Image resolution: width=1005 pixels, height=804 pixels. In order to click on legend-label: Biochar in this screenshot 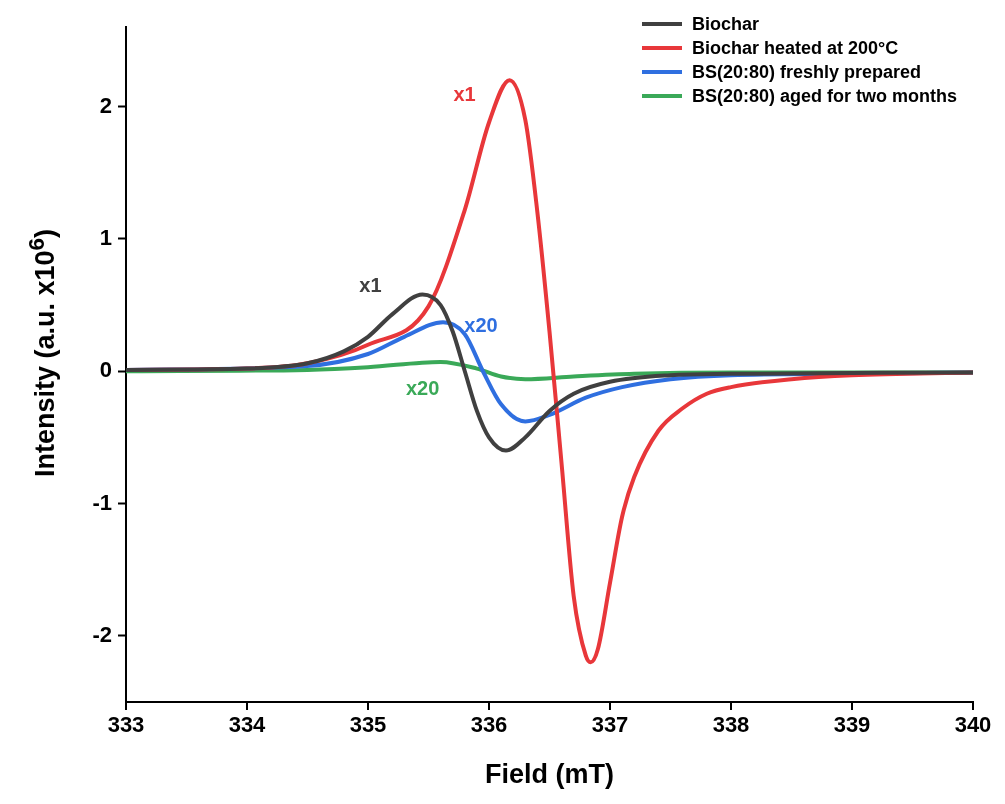, I will do `click(725, 24)`.